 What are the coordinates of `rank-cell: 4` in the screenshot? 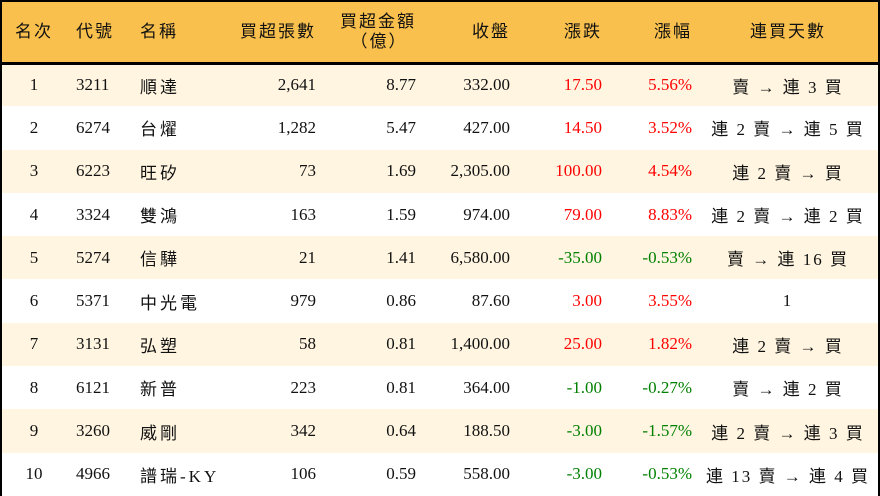 It's located at (34, 214).